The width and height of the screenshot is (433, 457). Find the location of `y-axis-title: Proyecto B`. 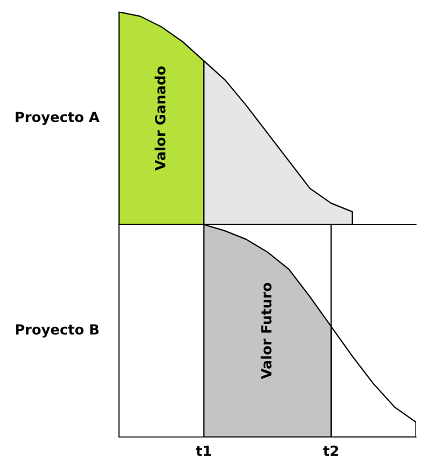

y-axis-title: Proyecto B is located at coordinates (57, 331).